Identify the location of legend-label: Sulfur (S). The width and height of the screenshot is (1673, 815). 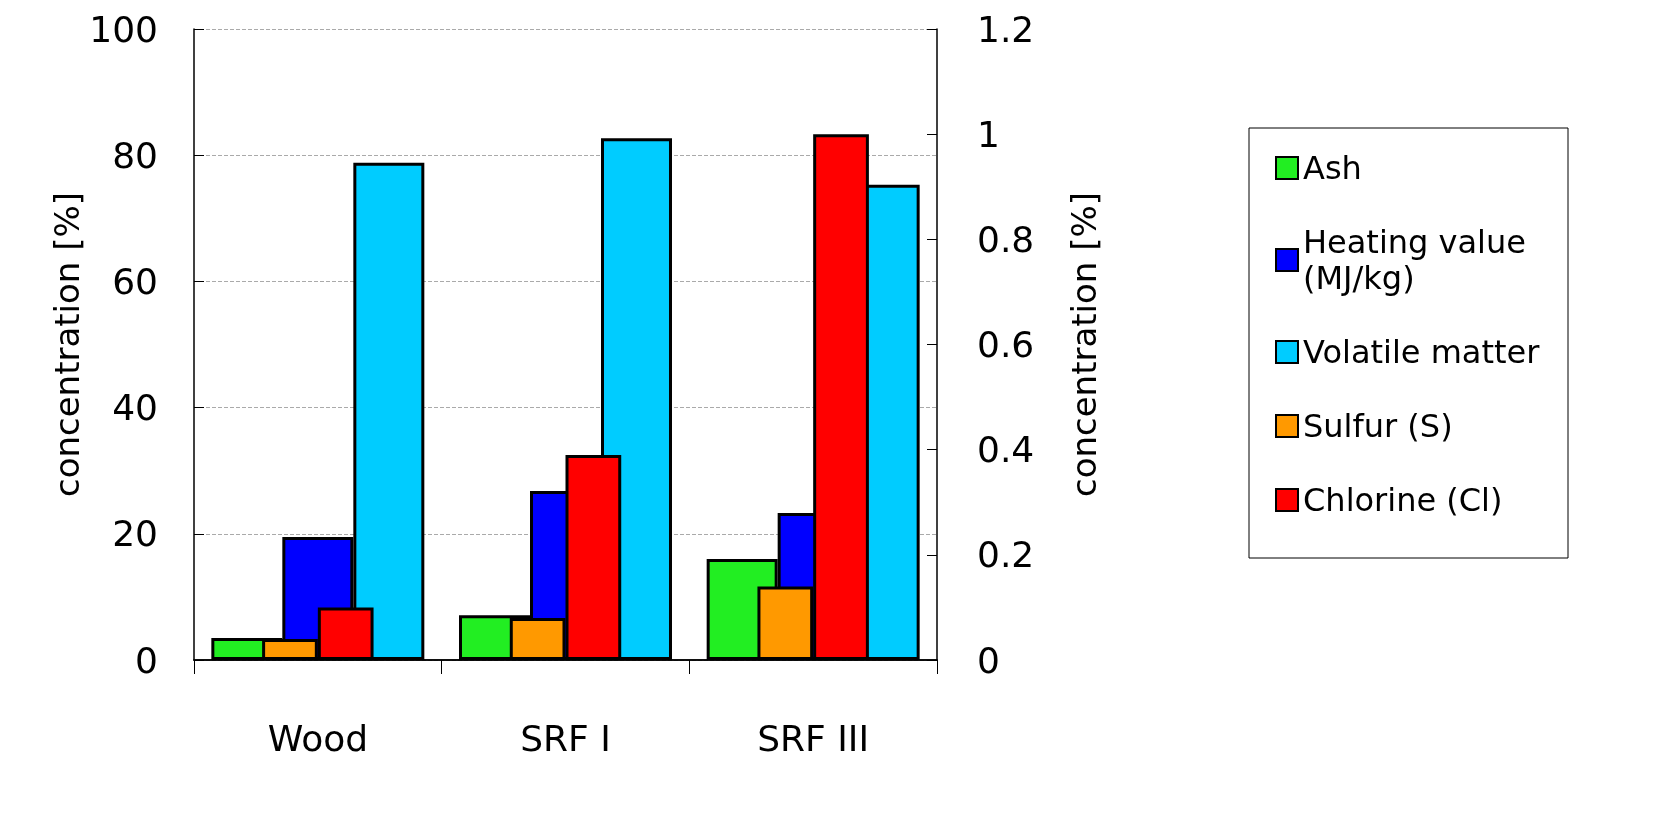
(1378, 426).